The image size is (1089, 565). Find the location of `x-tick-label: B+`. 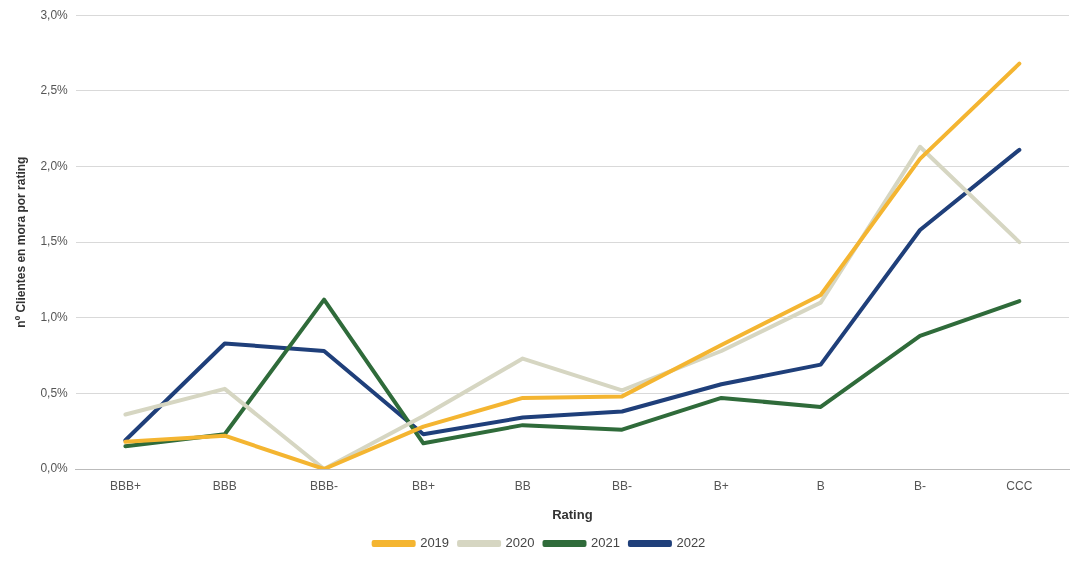

x-tick-label: B+ is located at coordinates (721, 485).